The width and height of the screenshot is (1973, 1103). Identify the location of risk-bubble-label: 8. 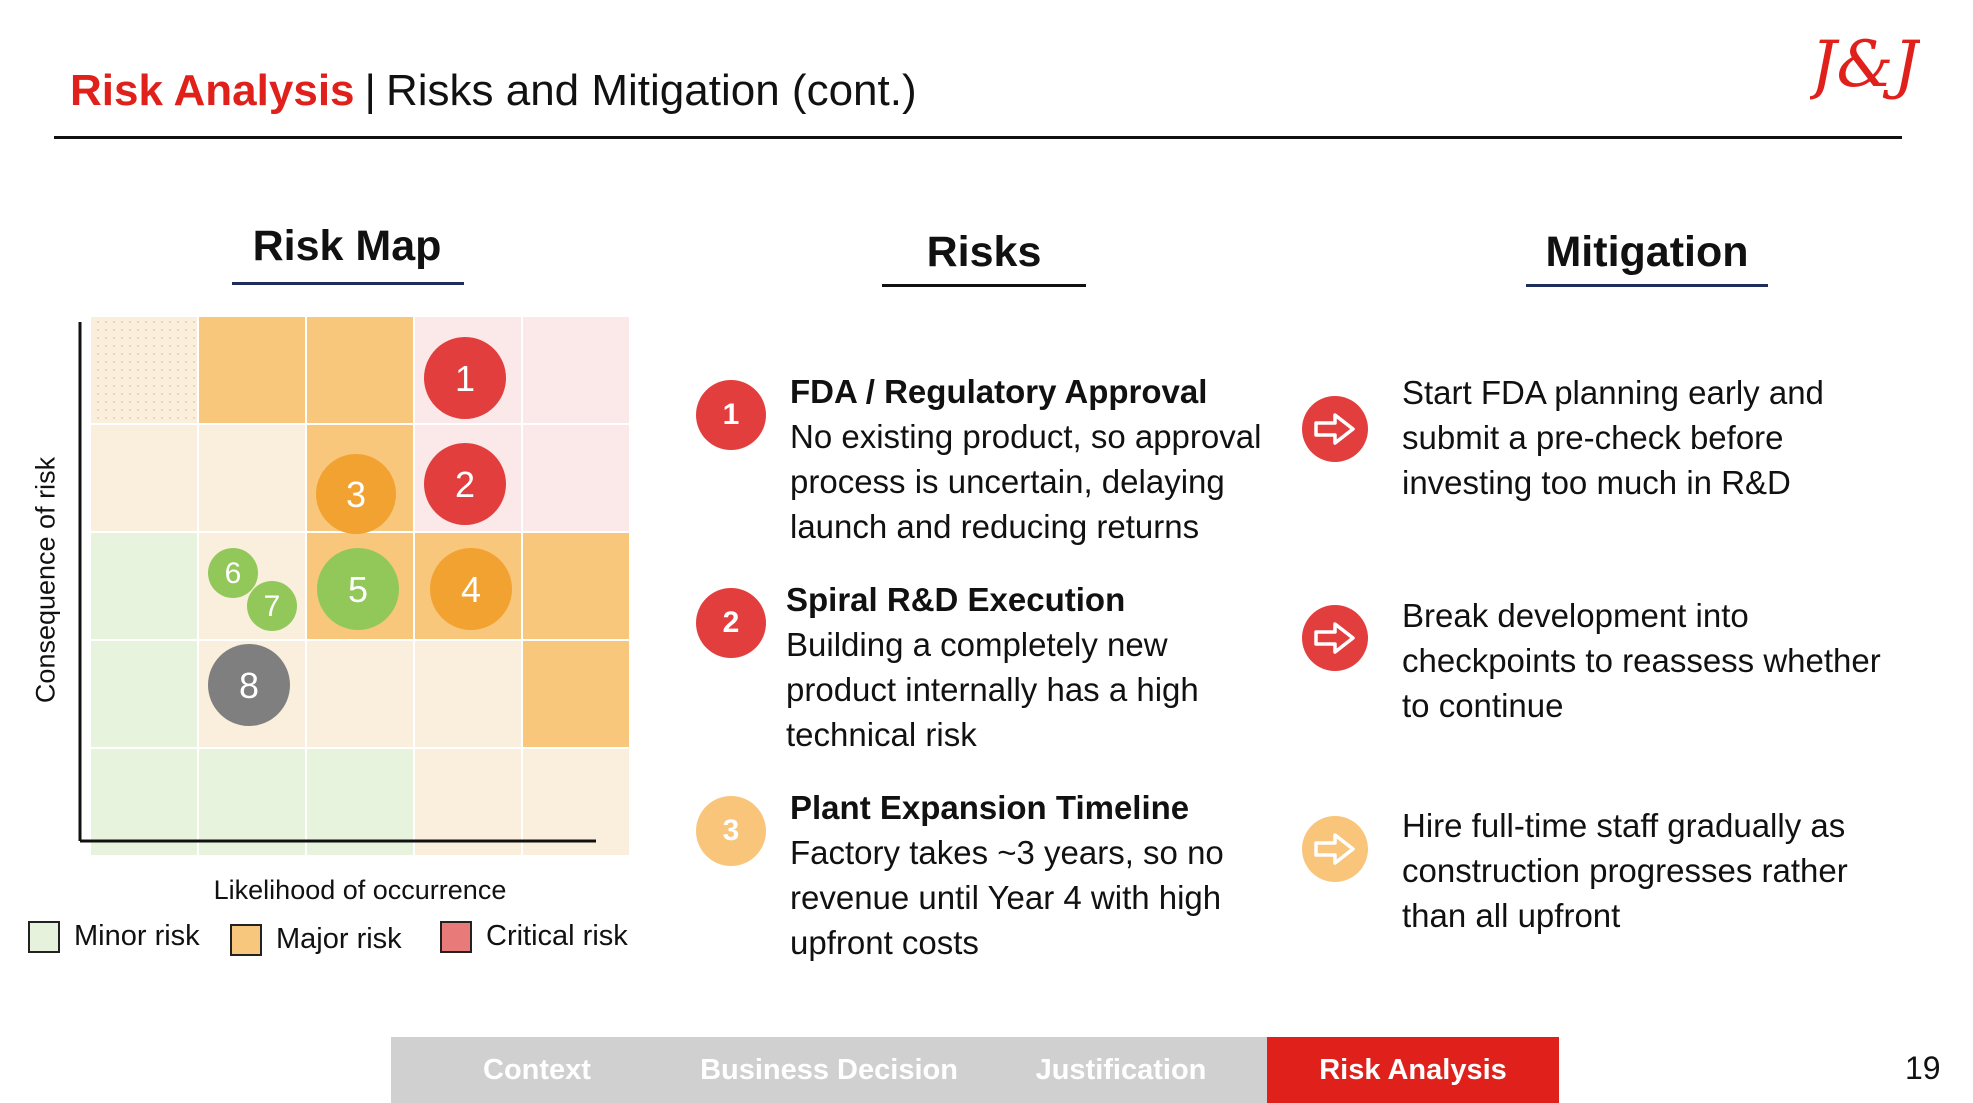
(249, 685).